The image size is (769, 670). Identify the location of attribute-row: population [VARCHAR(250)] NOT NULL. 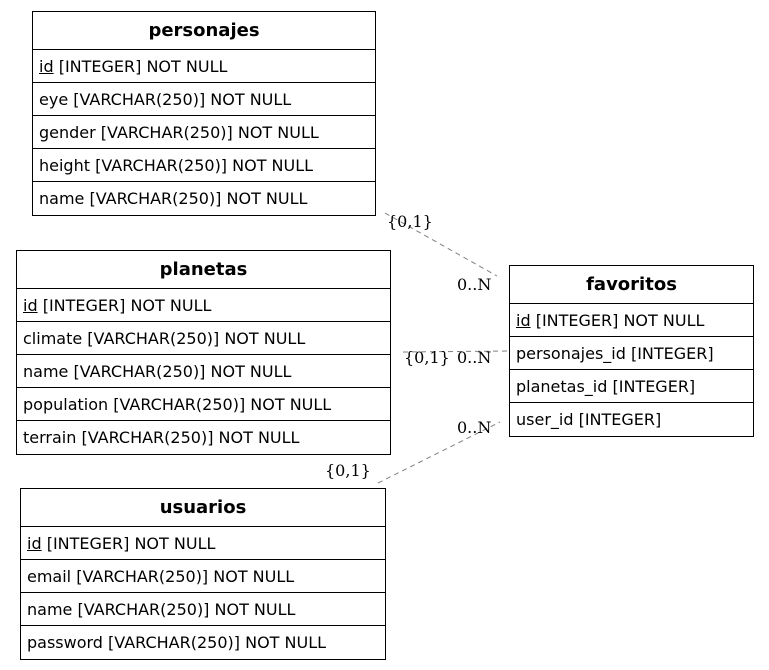
(203, 404).